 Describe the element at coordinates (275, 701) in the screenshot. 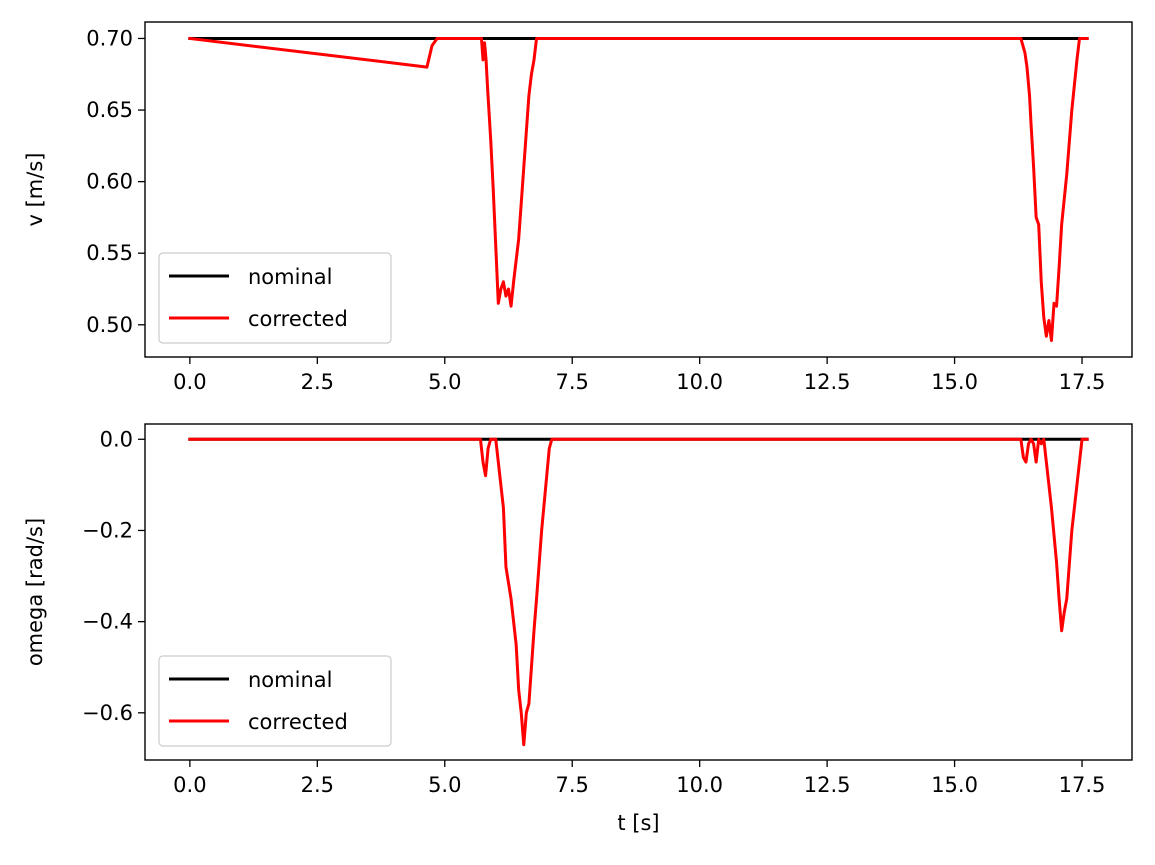

I see `omega-legend: nominal corrected` at that location.